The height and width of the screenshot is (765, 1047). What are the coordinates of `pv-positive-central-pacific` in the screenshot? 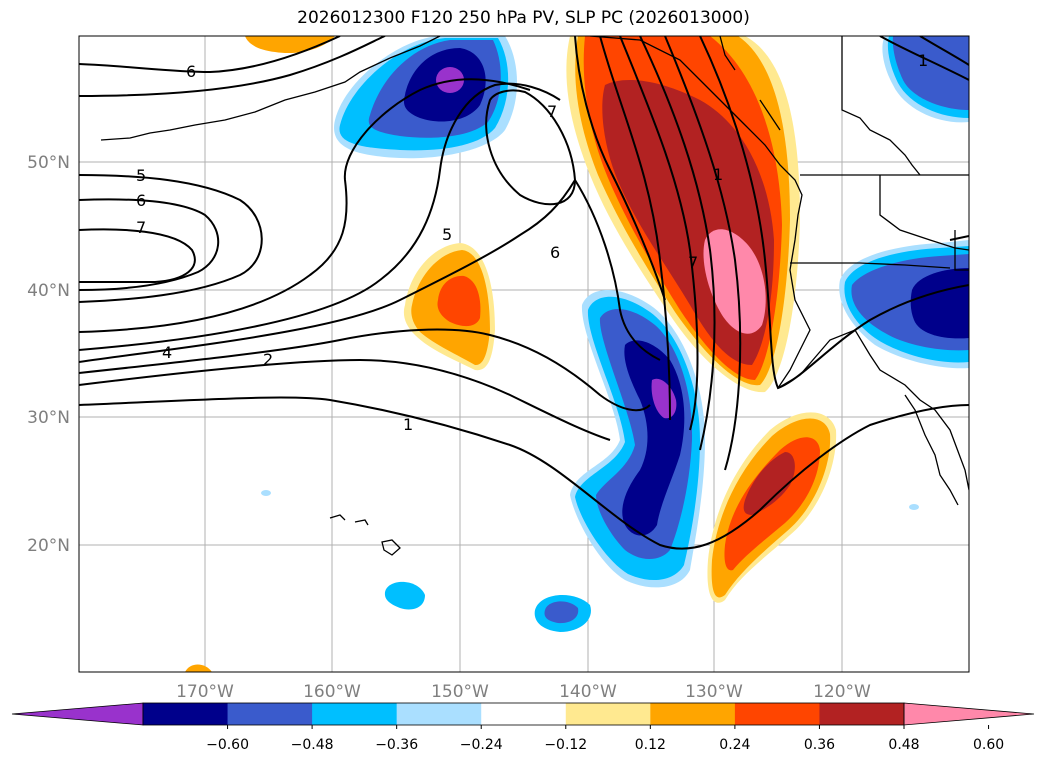 It's located at (449, 307).